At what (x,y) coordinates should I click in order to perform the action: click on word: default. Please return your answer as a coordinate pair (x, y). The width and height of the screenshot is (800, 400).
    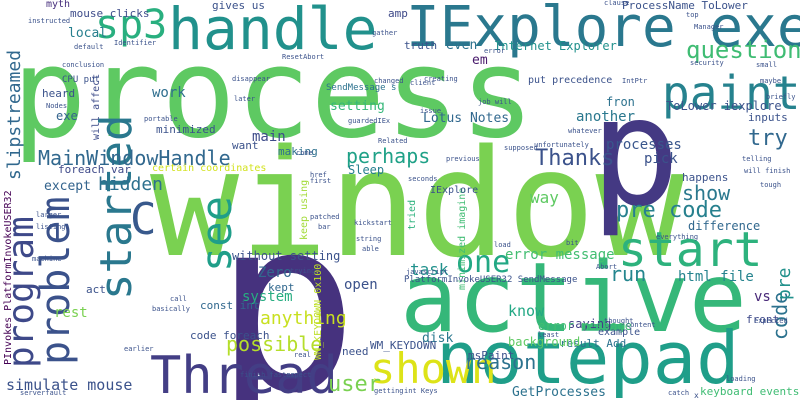
    Looking at the image, I should click on (89, 47).